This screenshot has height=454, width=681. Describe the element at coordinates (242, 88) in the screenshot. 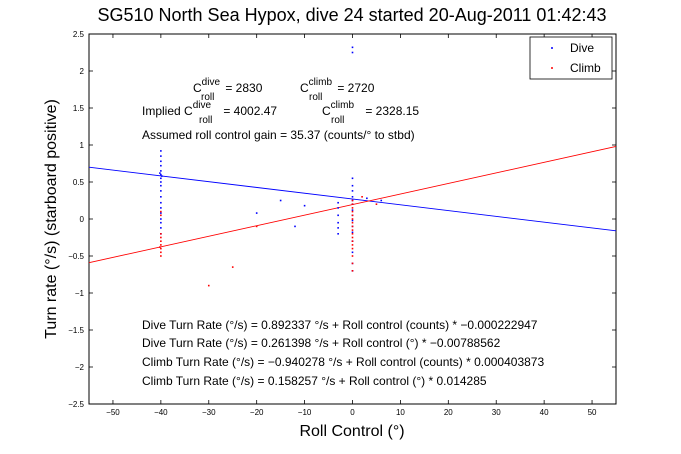

I see `c-dive-val: = 2830` at that location.